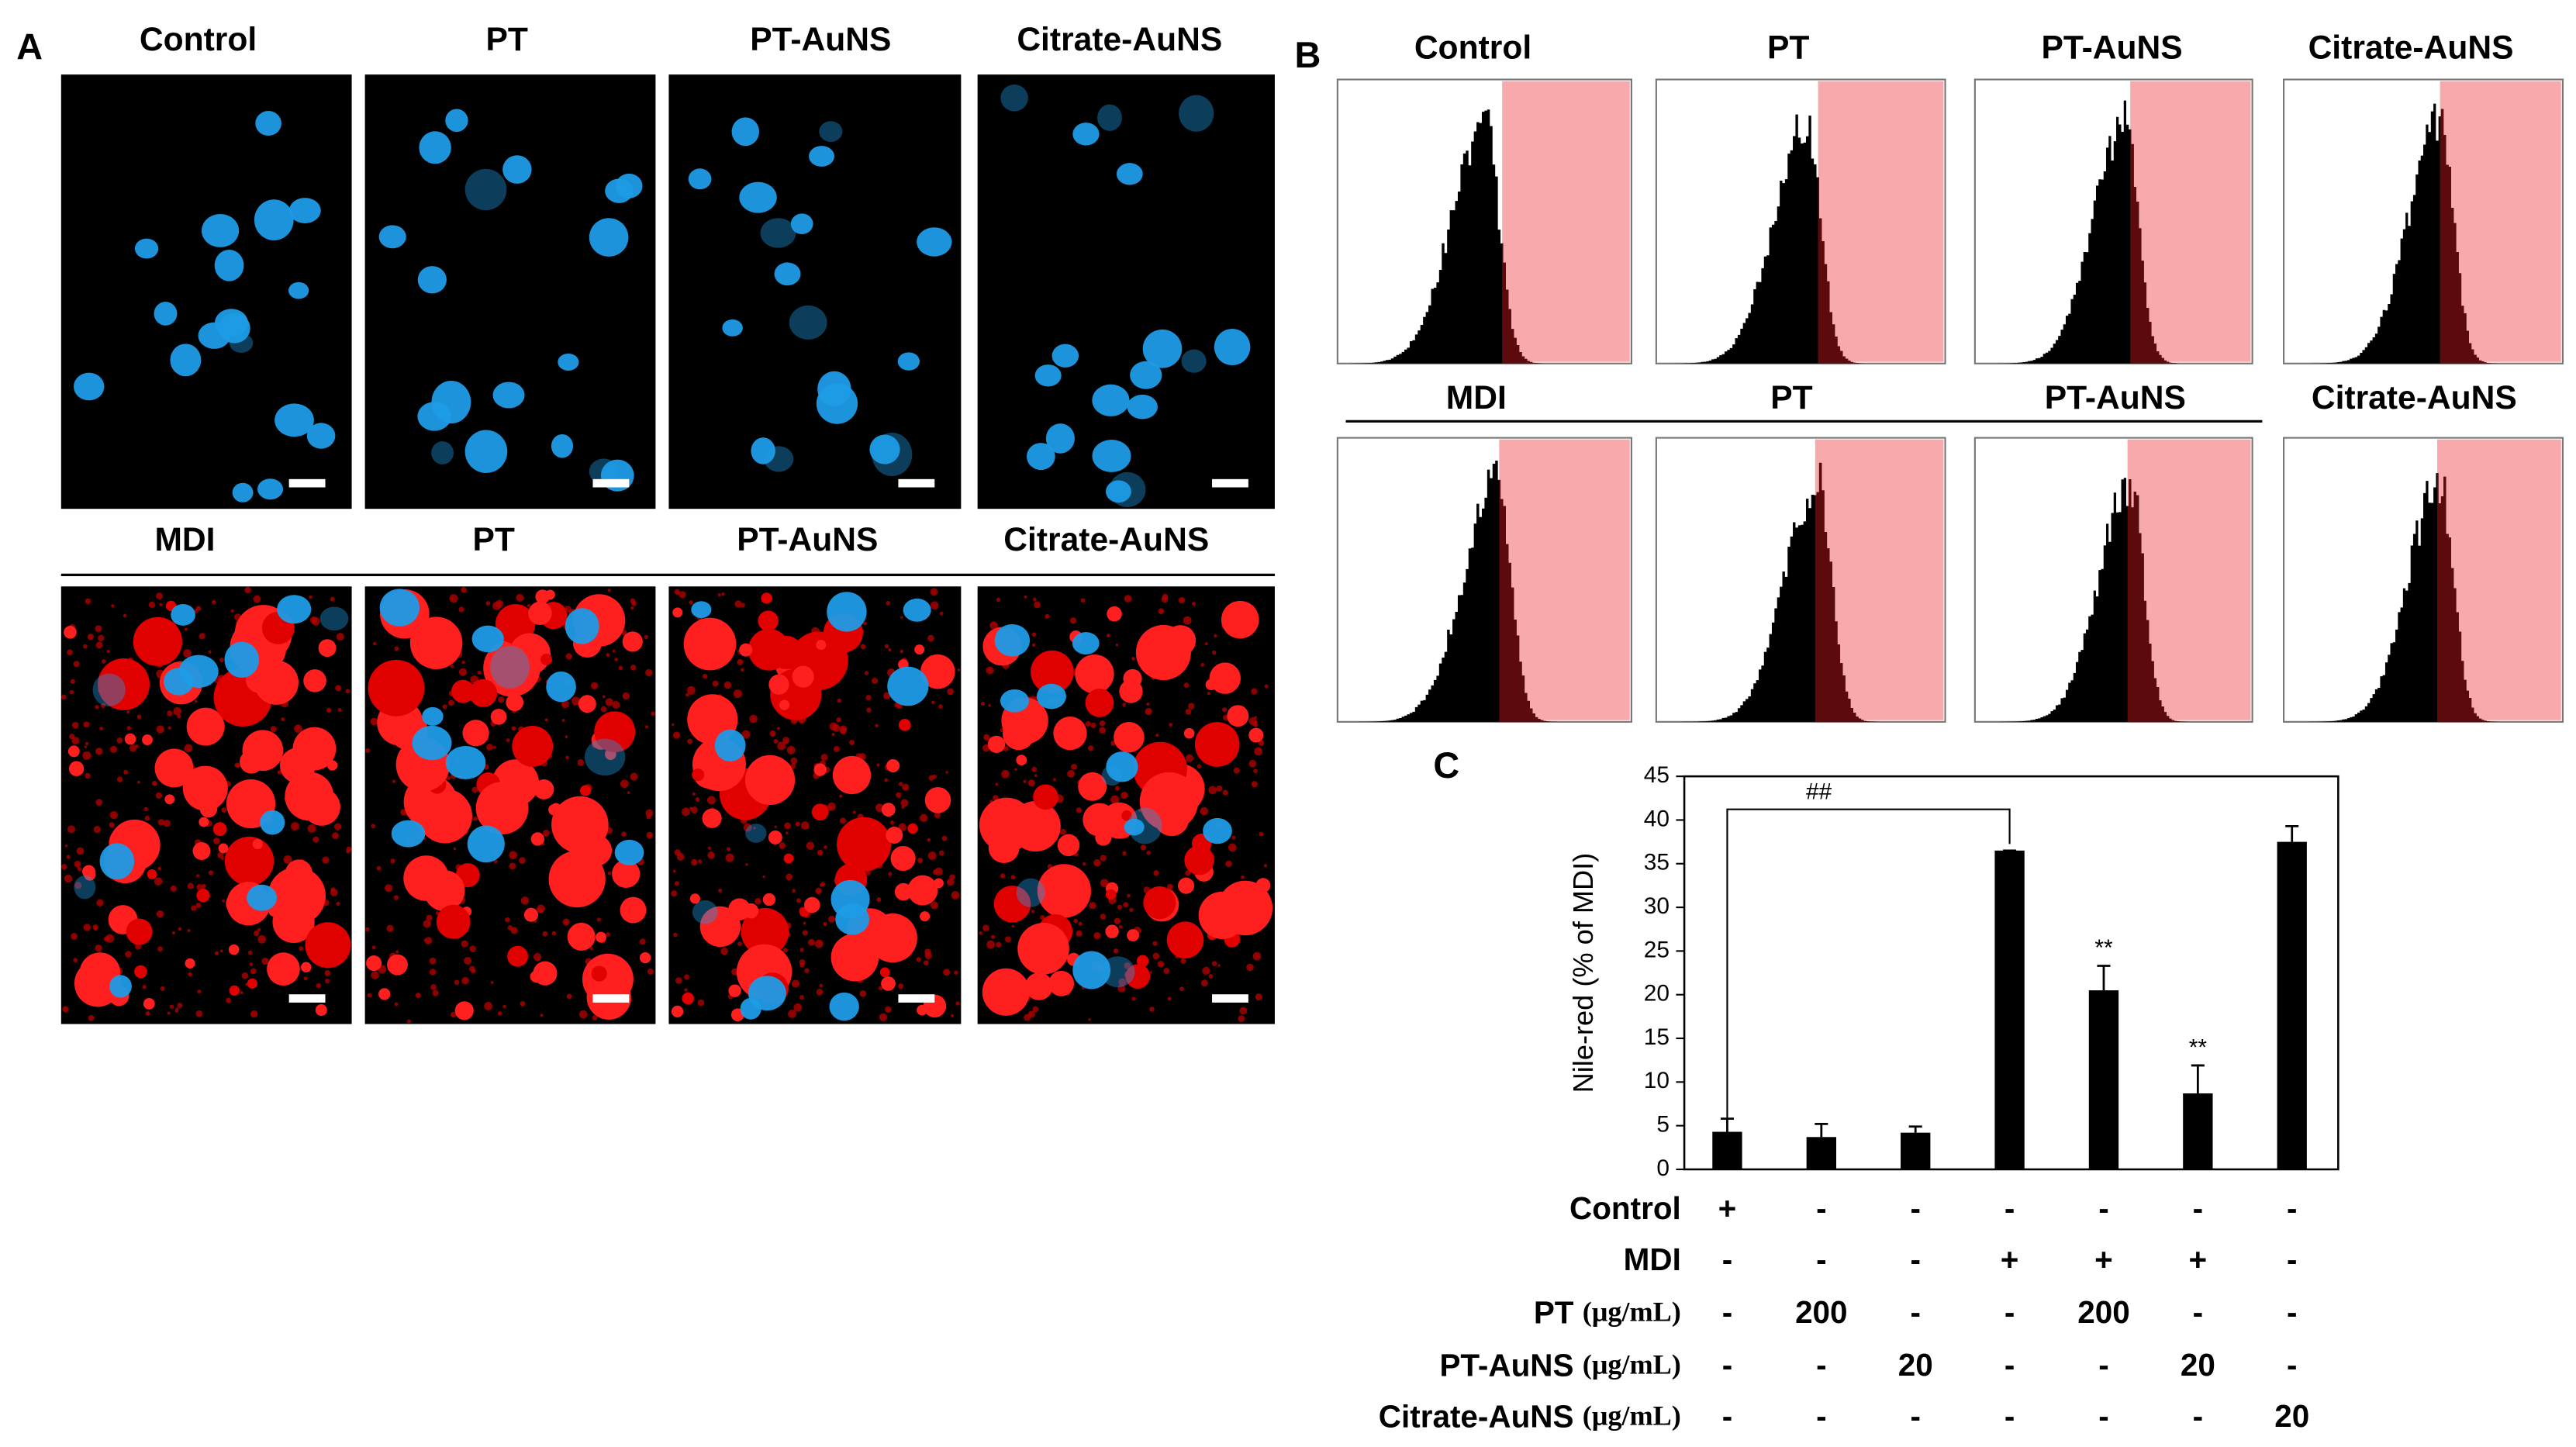 This screenshot has width=2576, height=1447. I want to click on histogram, so click(2423, 234).